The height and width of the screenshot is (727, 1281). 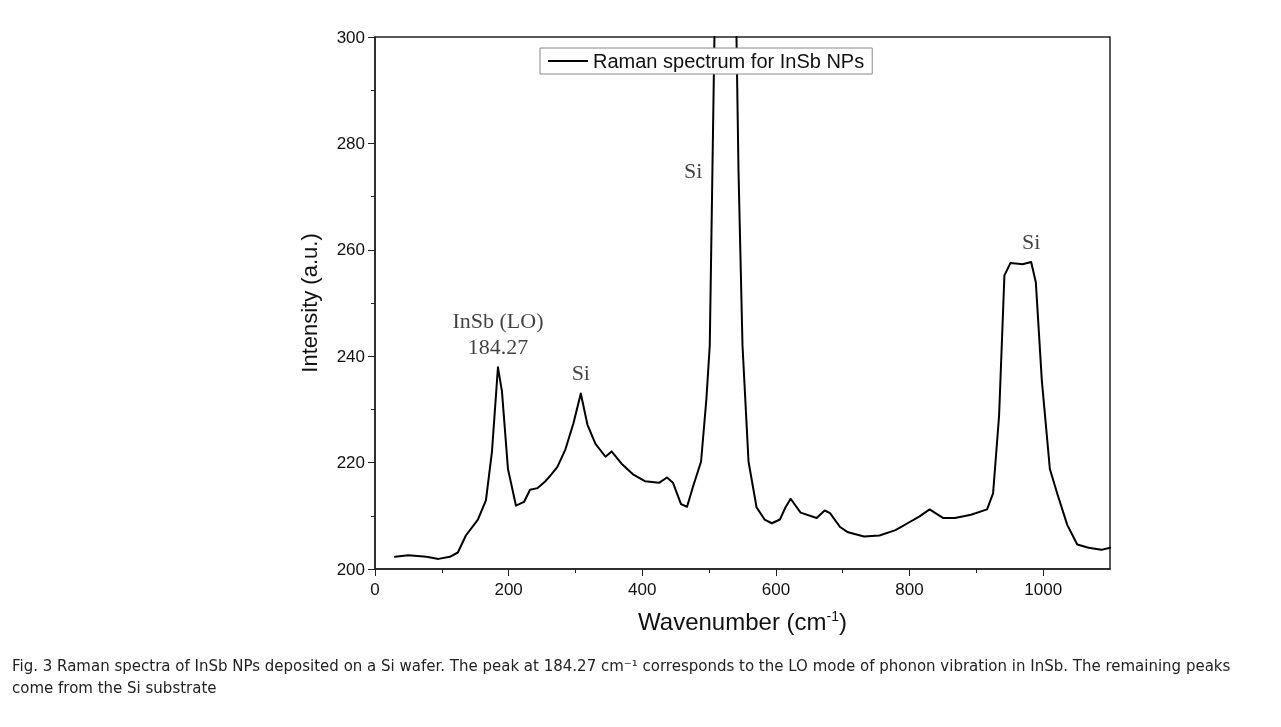 What do you see at coordinates (776, 589) in the screenshot?
I see `x-tick-label: 600` at bounding box center [776, 589].